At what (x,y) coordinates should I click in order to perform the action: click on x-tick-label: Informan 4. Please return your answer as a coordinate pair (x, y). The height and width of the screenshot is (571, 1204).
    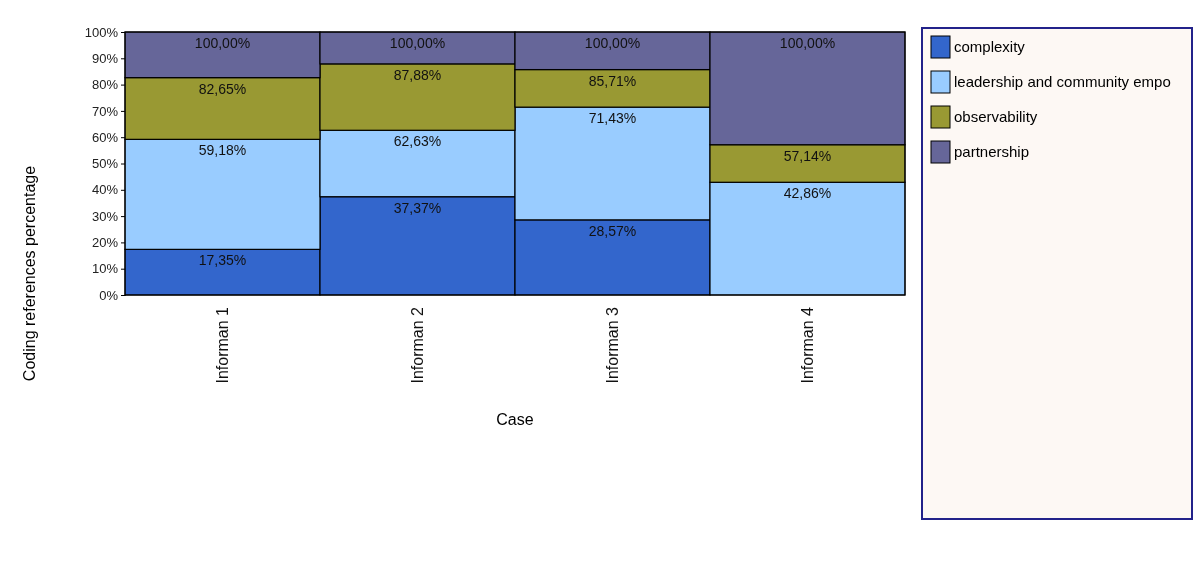
    Looking at the image, I should click on (808, 345).